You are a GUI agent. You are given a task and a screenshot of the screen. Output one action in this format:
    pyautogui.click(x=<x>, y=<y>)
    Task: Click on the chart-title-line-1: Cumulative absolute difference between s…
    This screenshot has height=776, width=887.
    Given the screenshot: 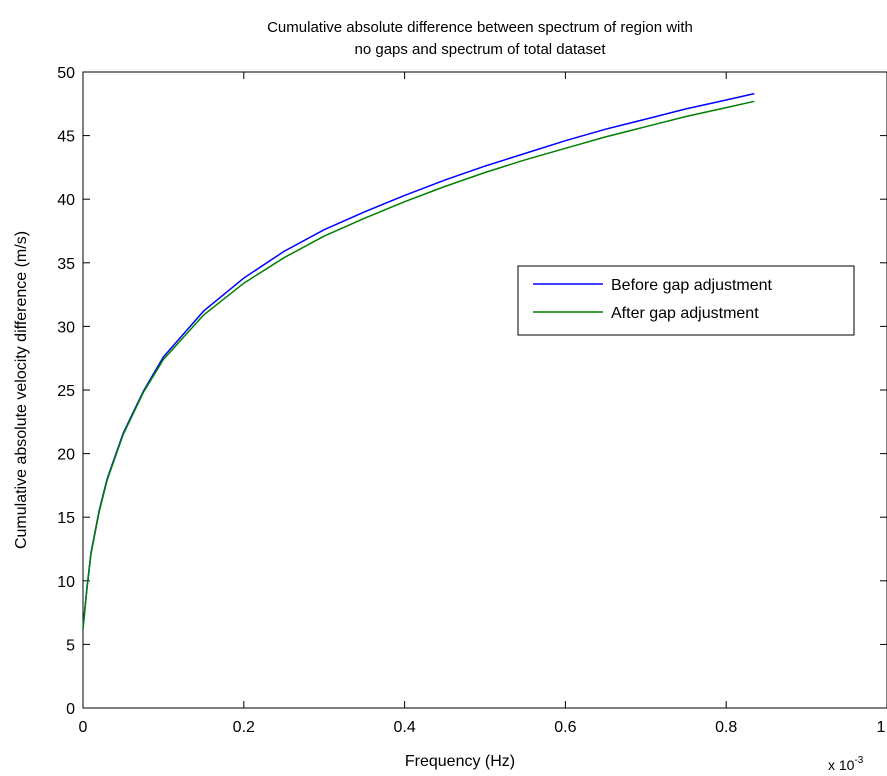 What is the action you would take?
    pyautogui.click(x=480, y=27)
    